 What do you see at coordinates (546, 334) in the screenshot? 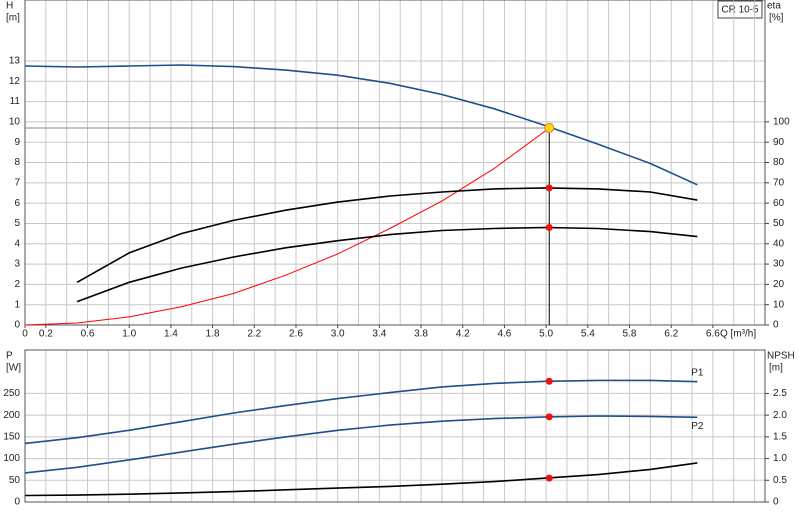
I see `x-tick-label: 5.0` at bounding box center [546, 334].